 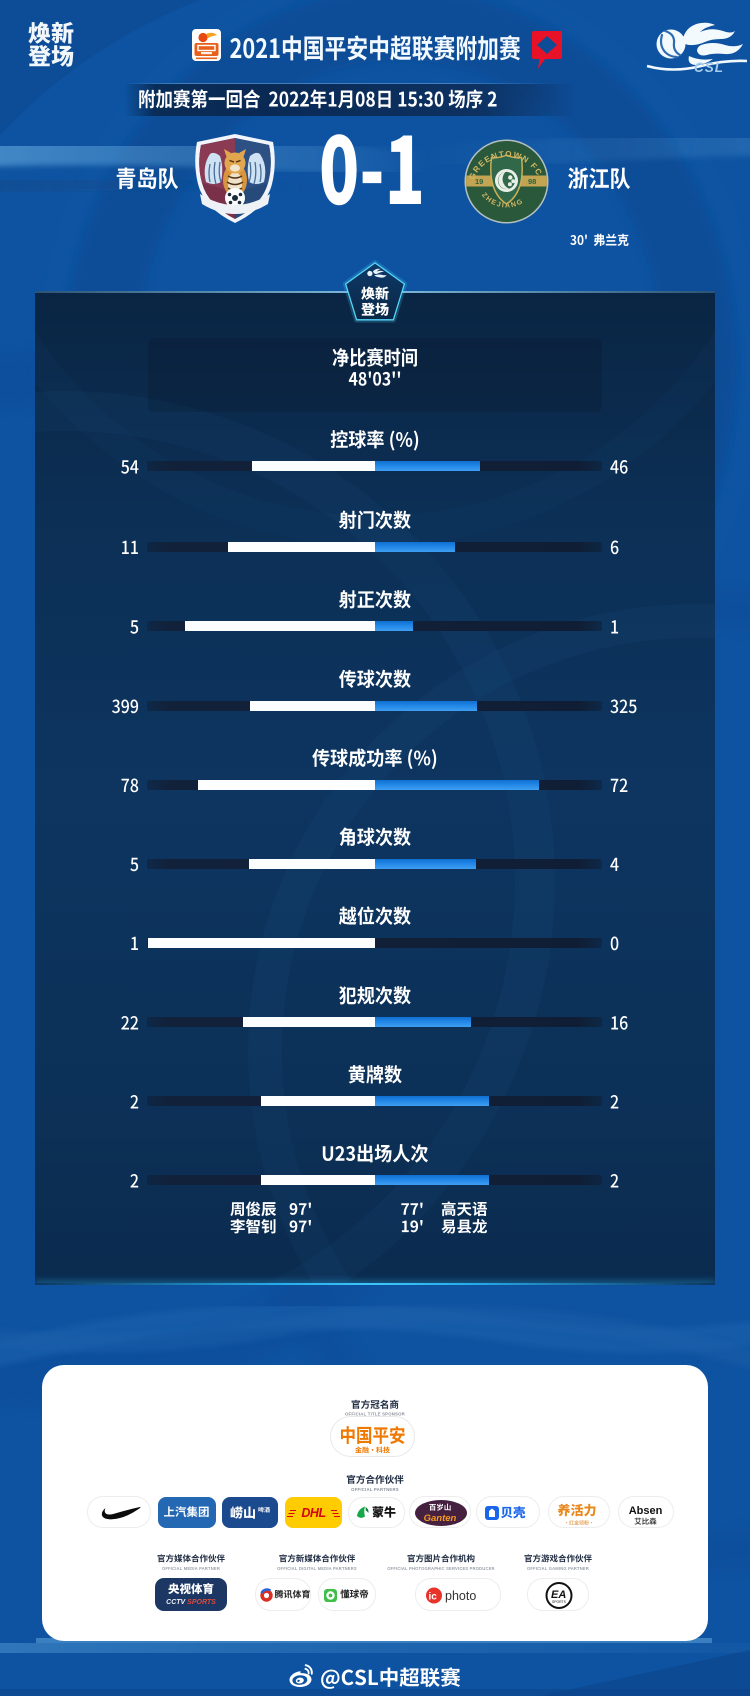 What do you see at coordinates (433, 1596) in the screenshot?
I see `svg-text: ic` at bounding box center [433, 1596].